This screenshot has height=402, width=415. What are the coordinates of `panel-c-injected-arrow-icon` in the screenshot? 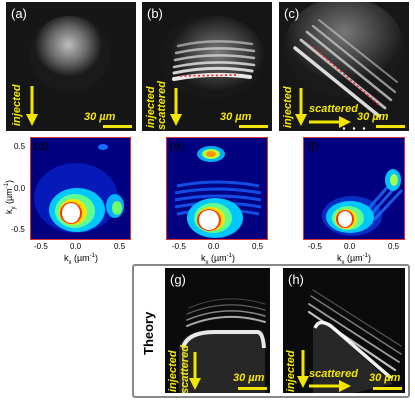 It's located at (301, 107).